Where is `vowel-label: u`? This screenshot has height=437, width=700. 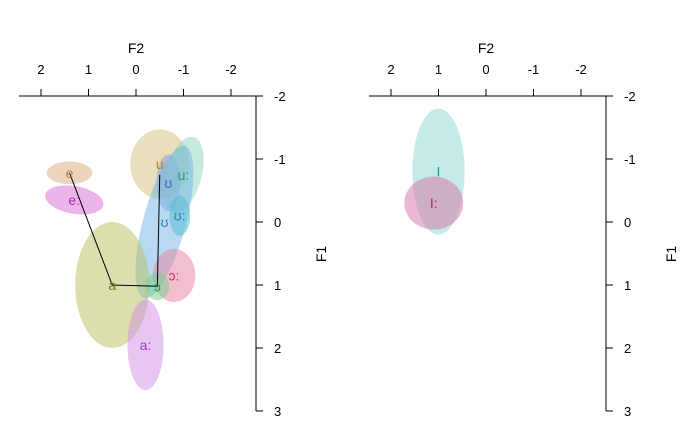 vowel-label: u is located at coordinates (160, 164).